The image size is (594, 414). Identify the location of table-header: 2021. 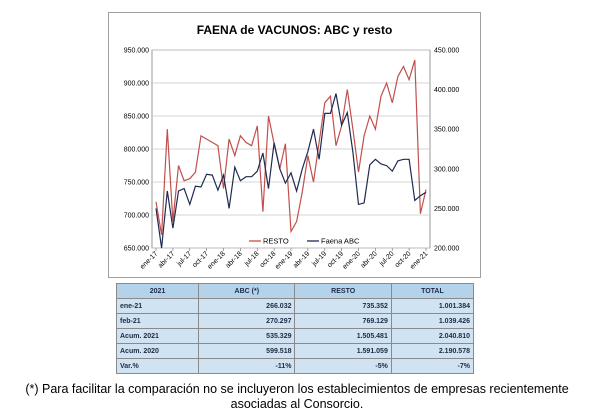
(157, 291).